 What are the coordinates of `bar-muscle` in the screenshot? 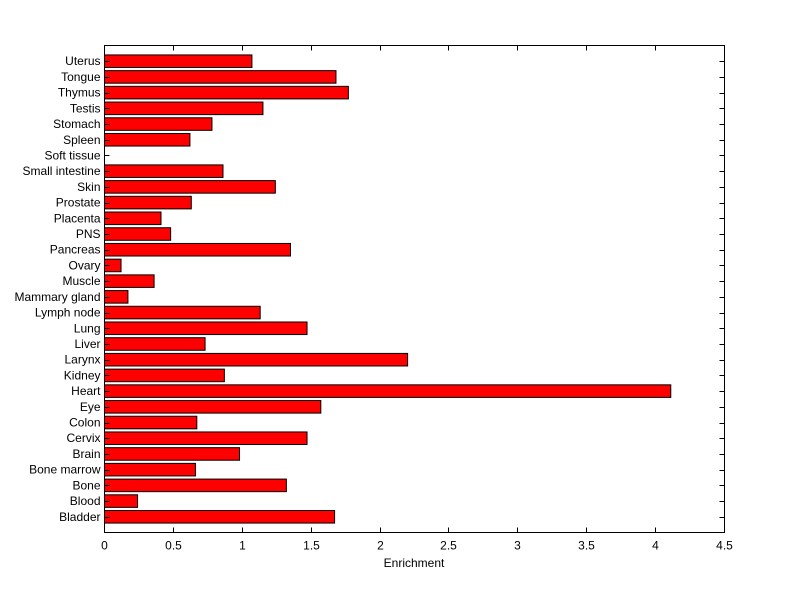 It's located at (129, 281).